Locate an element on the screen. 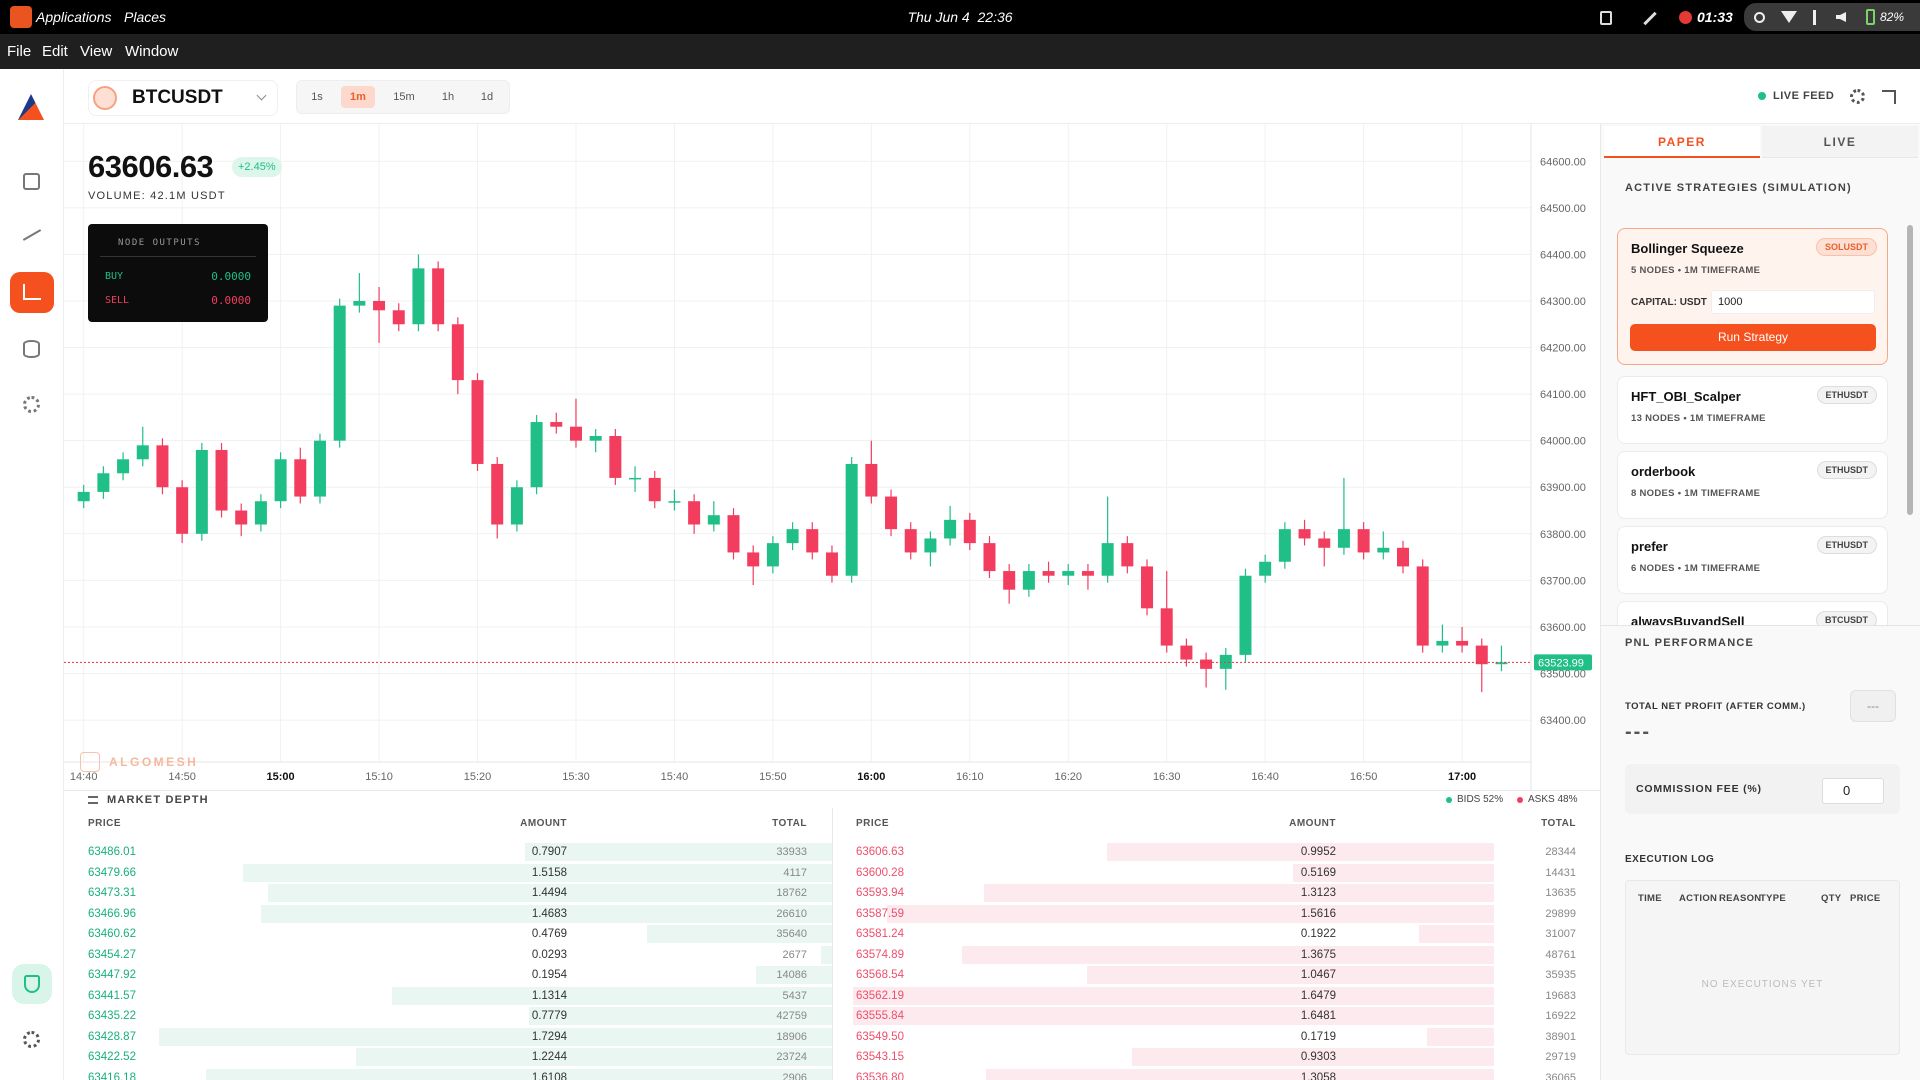 Image resolution: width=1920 pixels, height=1080 pixels. run-button: Run Strategy is located at coordinates (1753, 337).